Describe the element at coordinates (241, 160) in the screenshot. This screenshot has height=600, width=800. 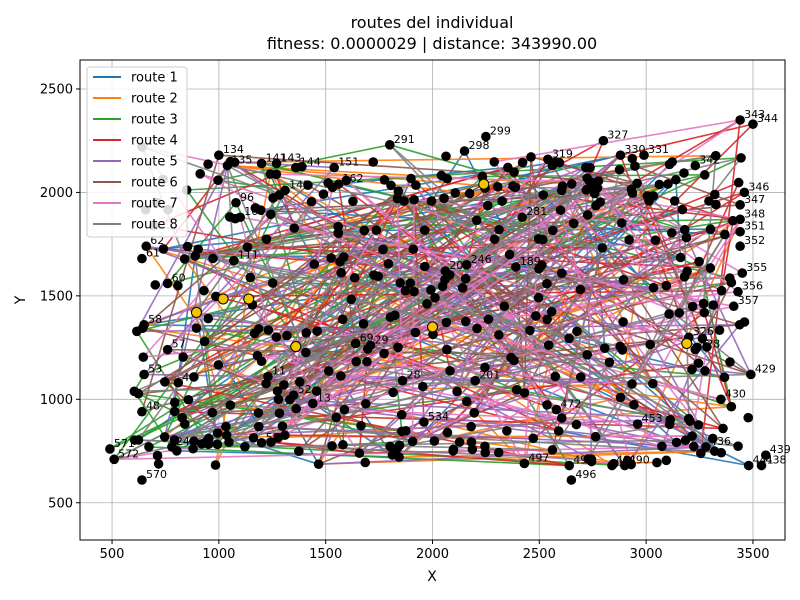
I see `node-label: 135` at that location.